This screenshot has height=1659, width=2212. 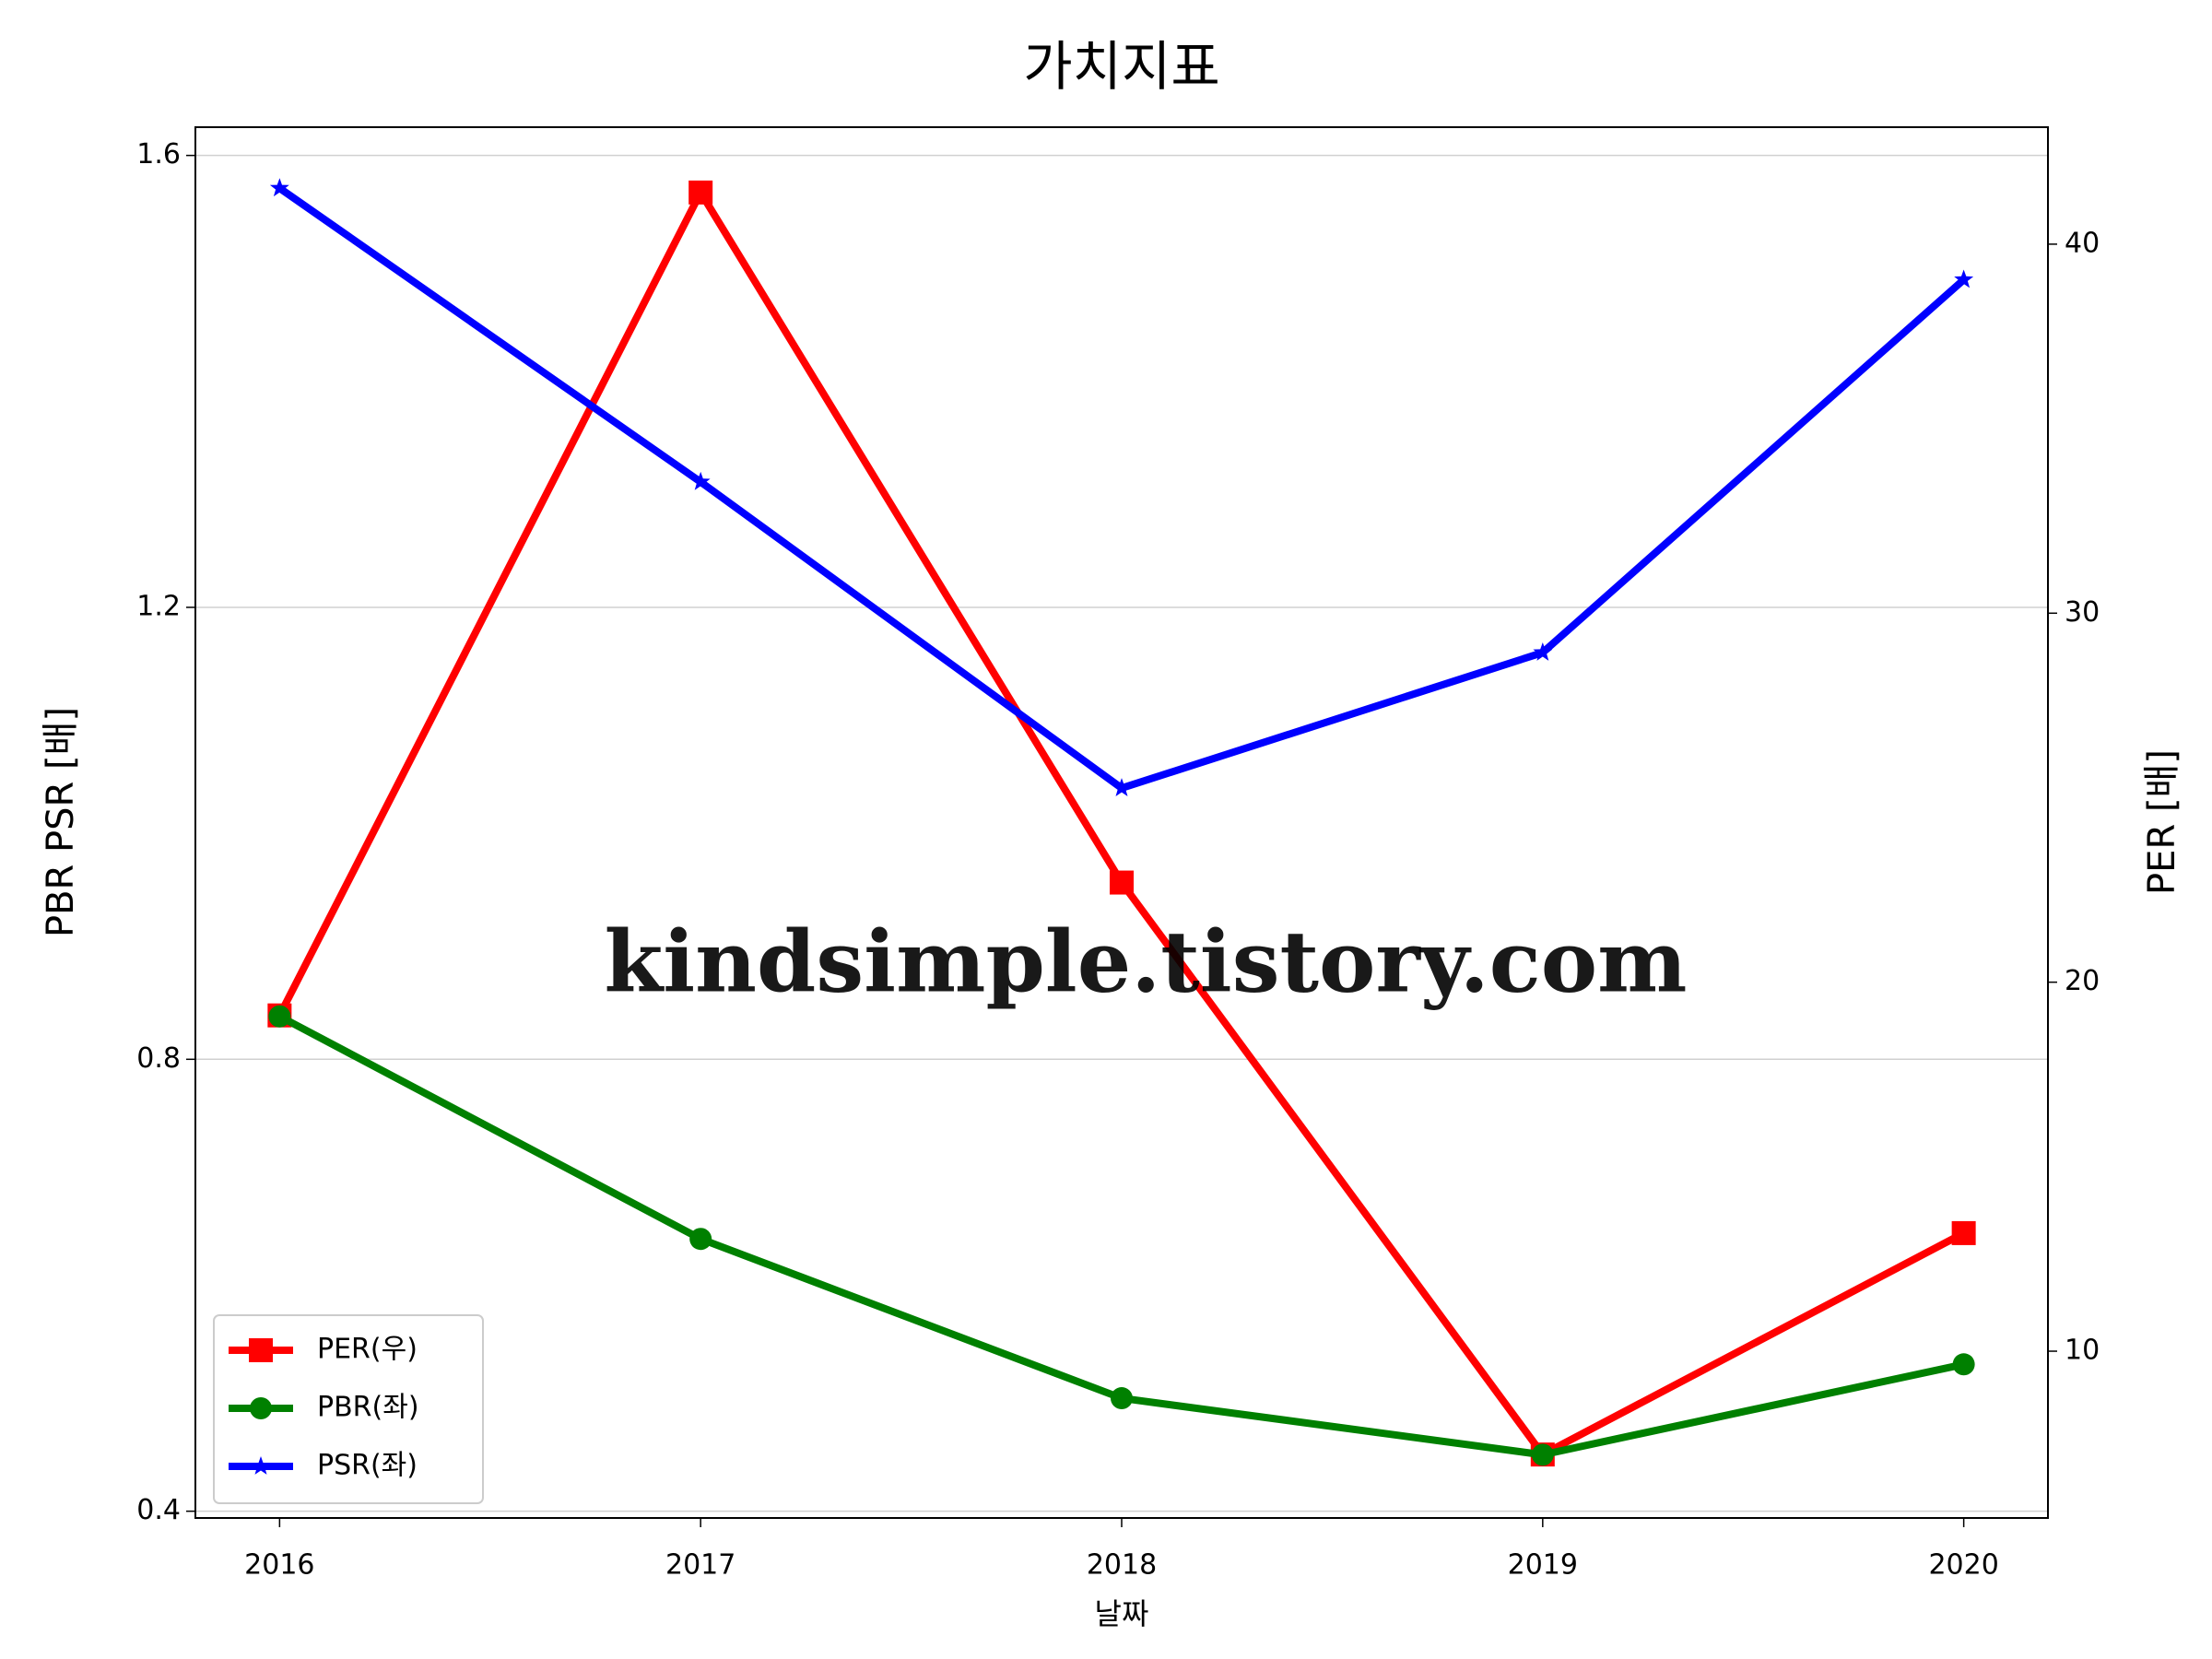 What do you see at coordinates (2082, 1351) in the screenshot?
I see `y2-tick-label: 10` at bounding box center [2082, 1351].